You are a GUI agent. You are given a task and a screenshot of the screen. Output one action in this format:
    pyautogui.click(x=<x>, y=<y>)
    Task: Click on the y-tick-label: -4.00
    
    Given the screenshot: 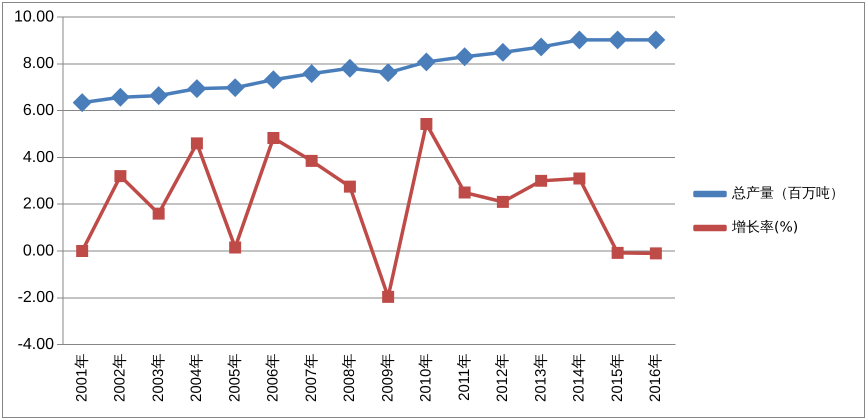 What is the action you would take?
    pyautogui.click(x=36, y=345)
    